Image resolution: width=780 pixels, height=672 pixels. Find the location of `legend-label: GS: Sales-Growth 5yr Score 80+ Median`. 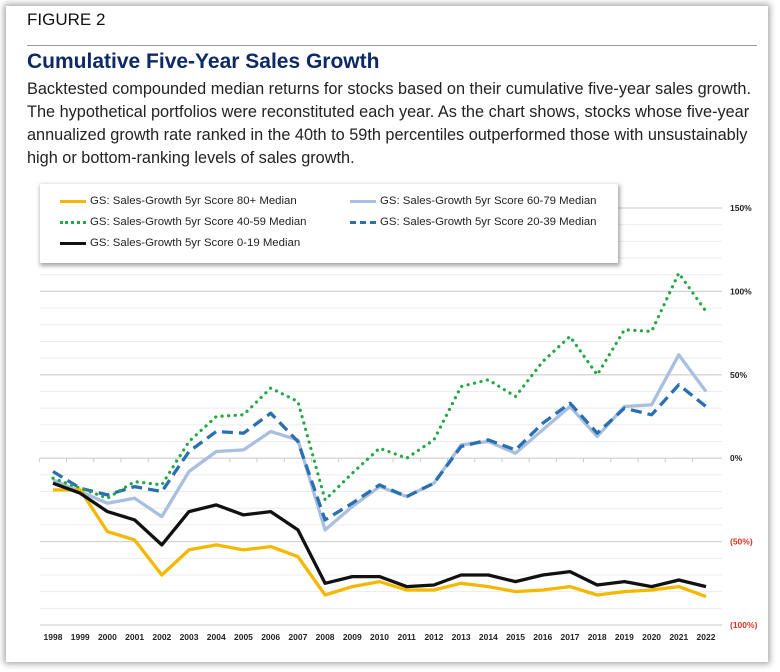

legend-label: GS: Sales-Growth 5yr Score 80+ Median is located at coordinates (193, 201).